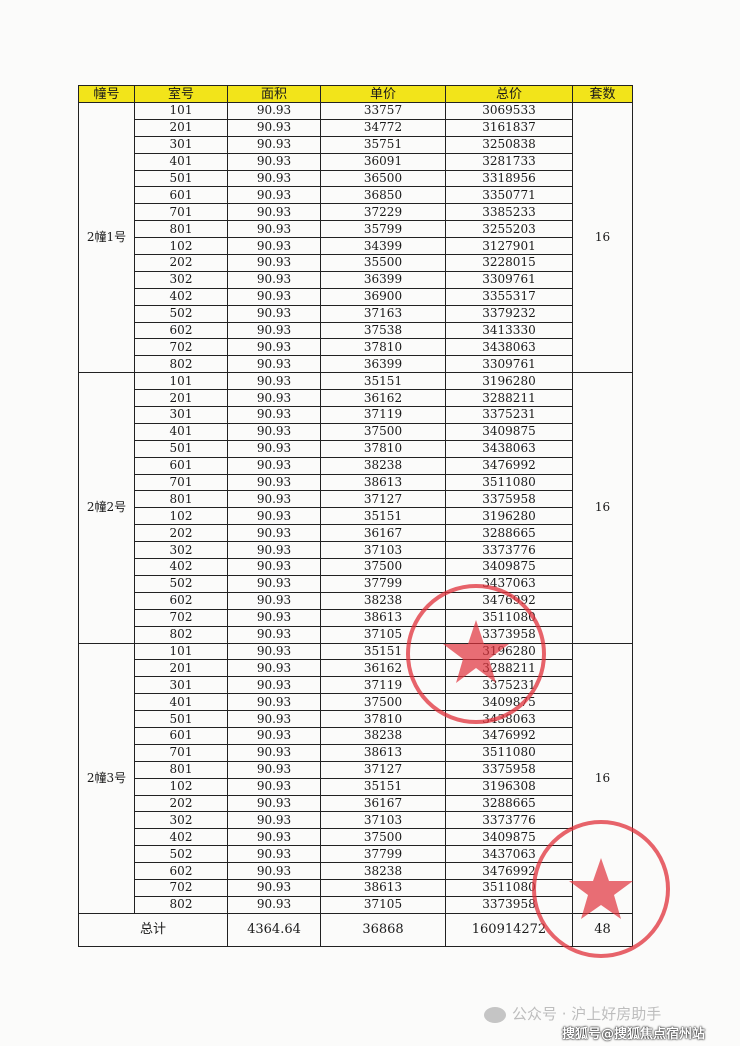  I want to click on table-row: 801 90.93 37127 3375958, so click(356, 499).